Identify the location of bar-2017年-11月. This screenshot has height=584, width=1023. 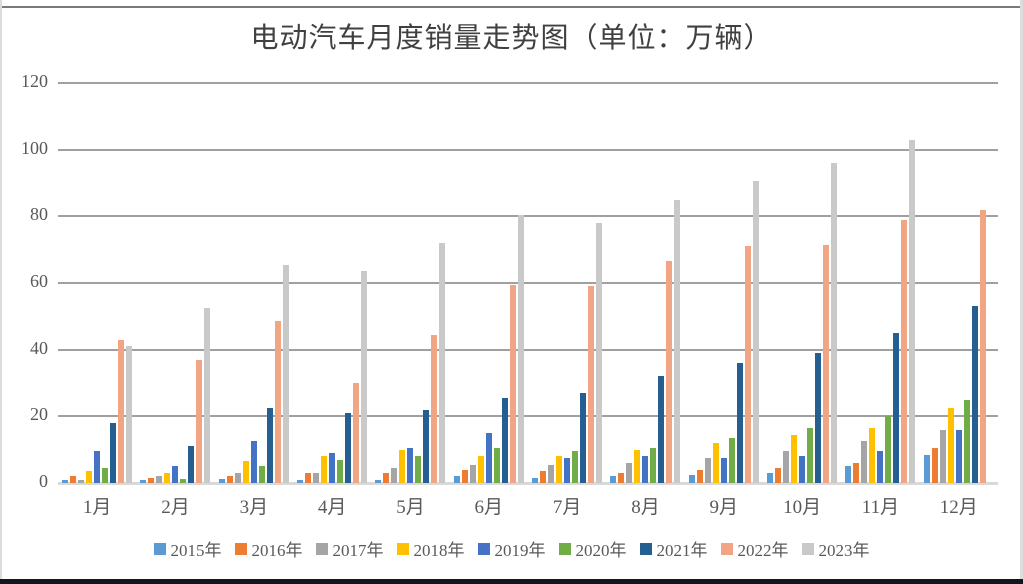
(864, 462).